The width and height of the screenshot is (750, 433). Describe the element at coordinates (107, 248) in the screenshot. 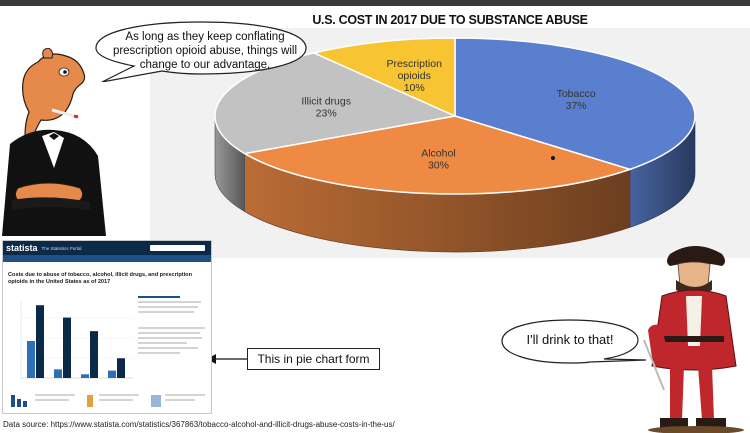

I see `statista-header: statista The Statistics Portal` at that location.